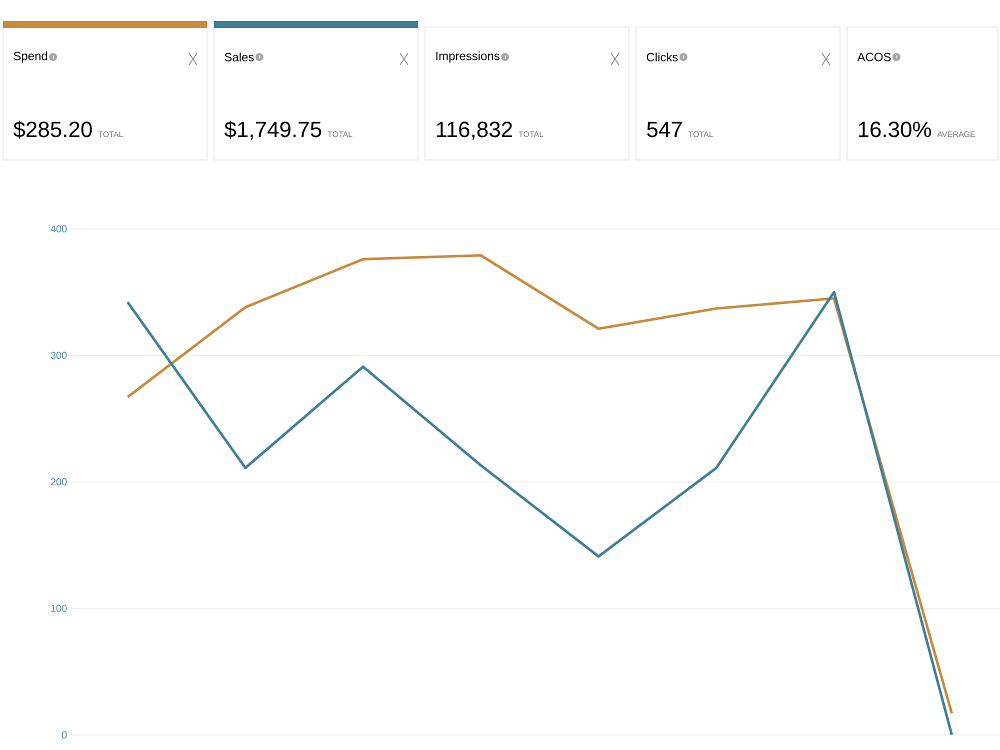 The height and width of the screenshot is (750, 1000). I want to click on text: 116,832, so click(474, 131).